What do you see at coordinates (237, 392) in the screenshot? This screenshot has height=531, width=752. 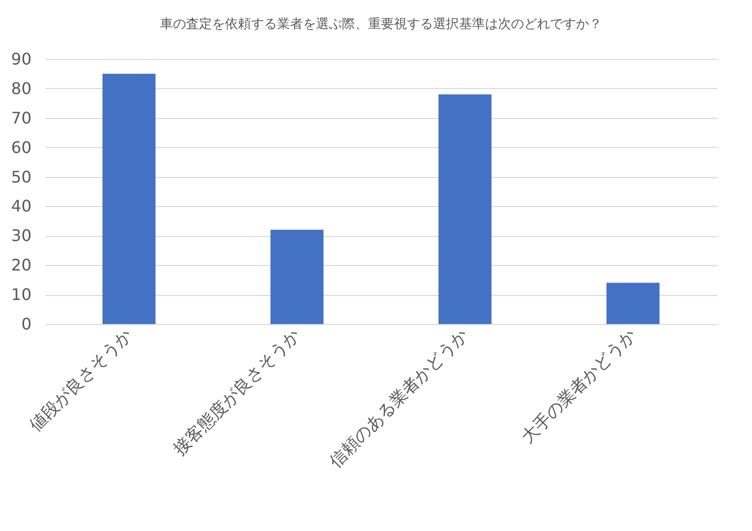 I see `x-tick-label: 接客態度が良さそうか` at bounding box center [237, 392].